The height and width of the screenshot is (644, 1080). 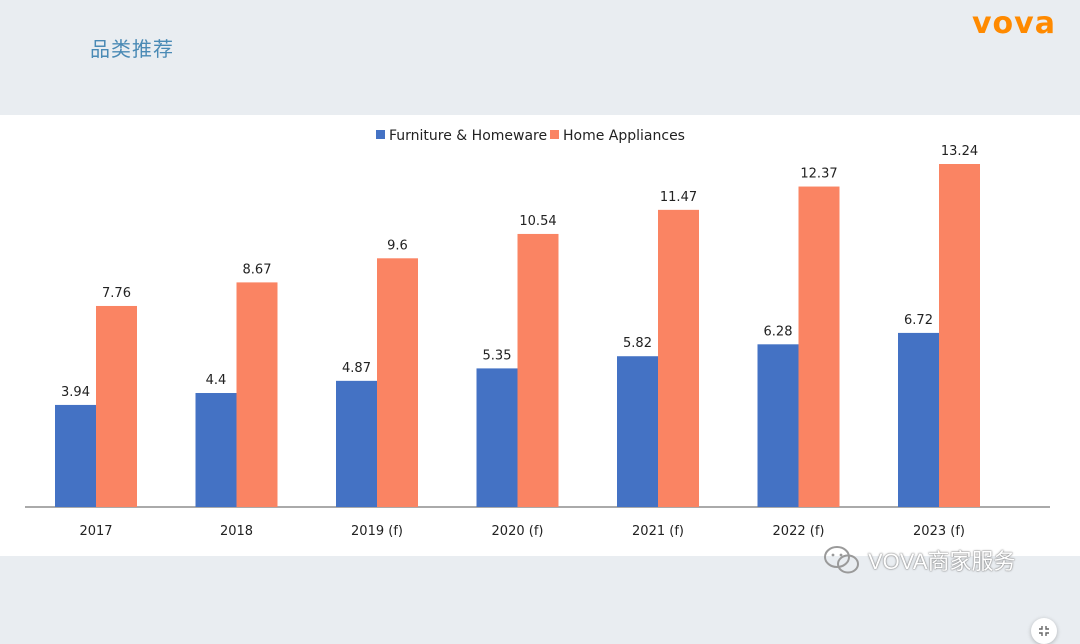 What do you see at coordinates (468, 136) in the screenshot?
I see `legend-label-furniture: Furniture & Homeware` at bounding box center [468, 136].